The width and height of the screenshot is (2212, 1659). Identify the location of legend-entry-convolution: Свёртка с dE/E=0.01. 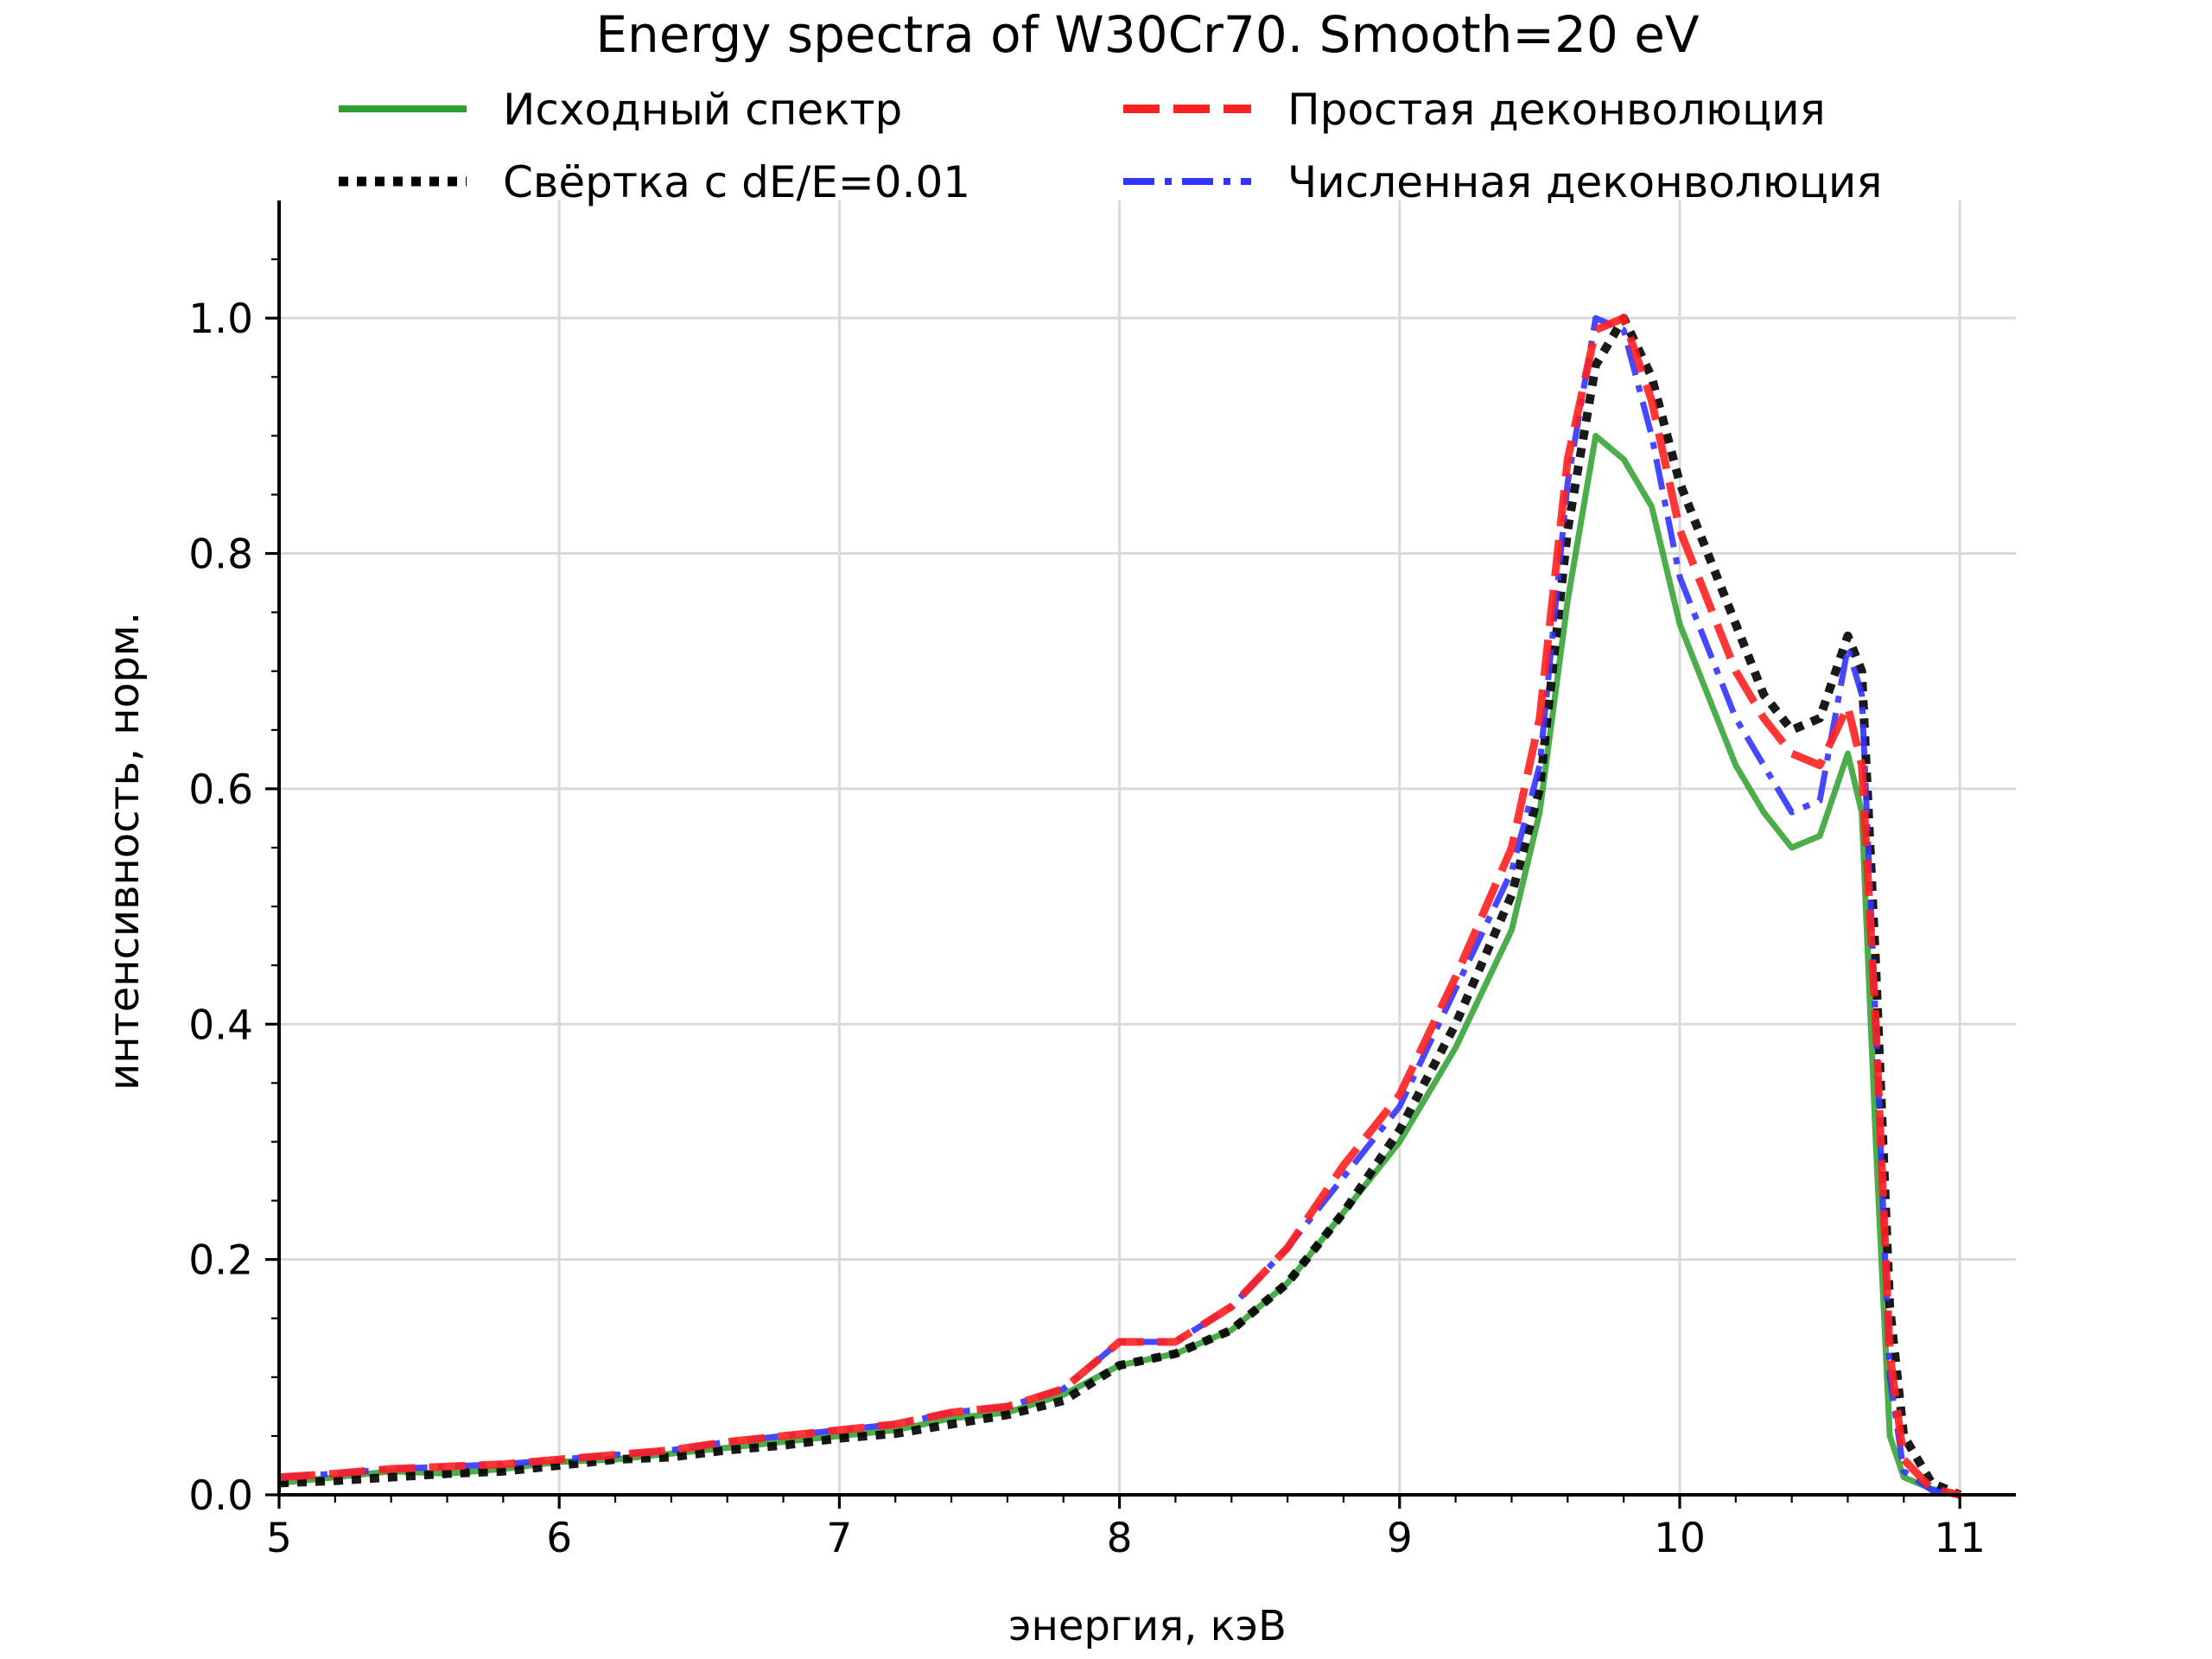
(654, 182).